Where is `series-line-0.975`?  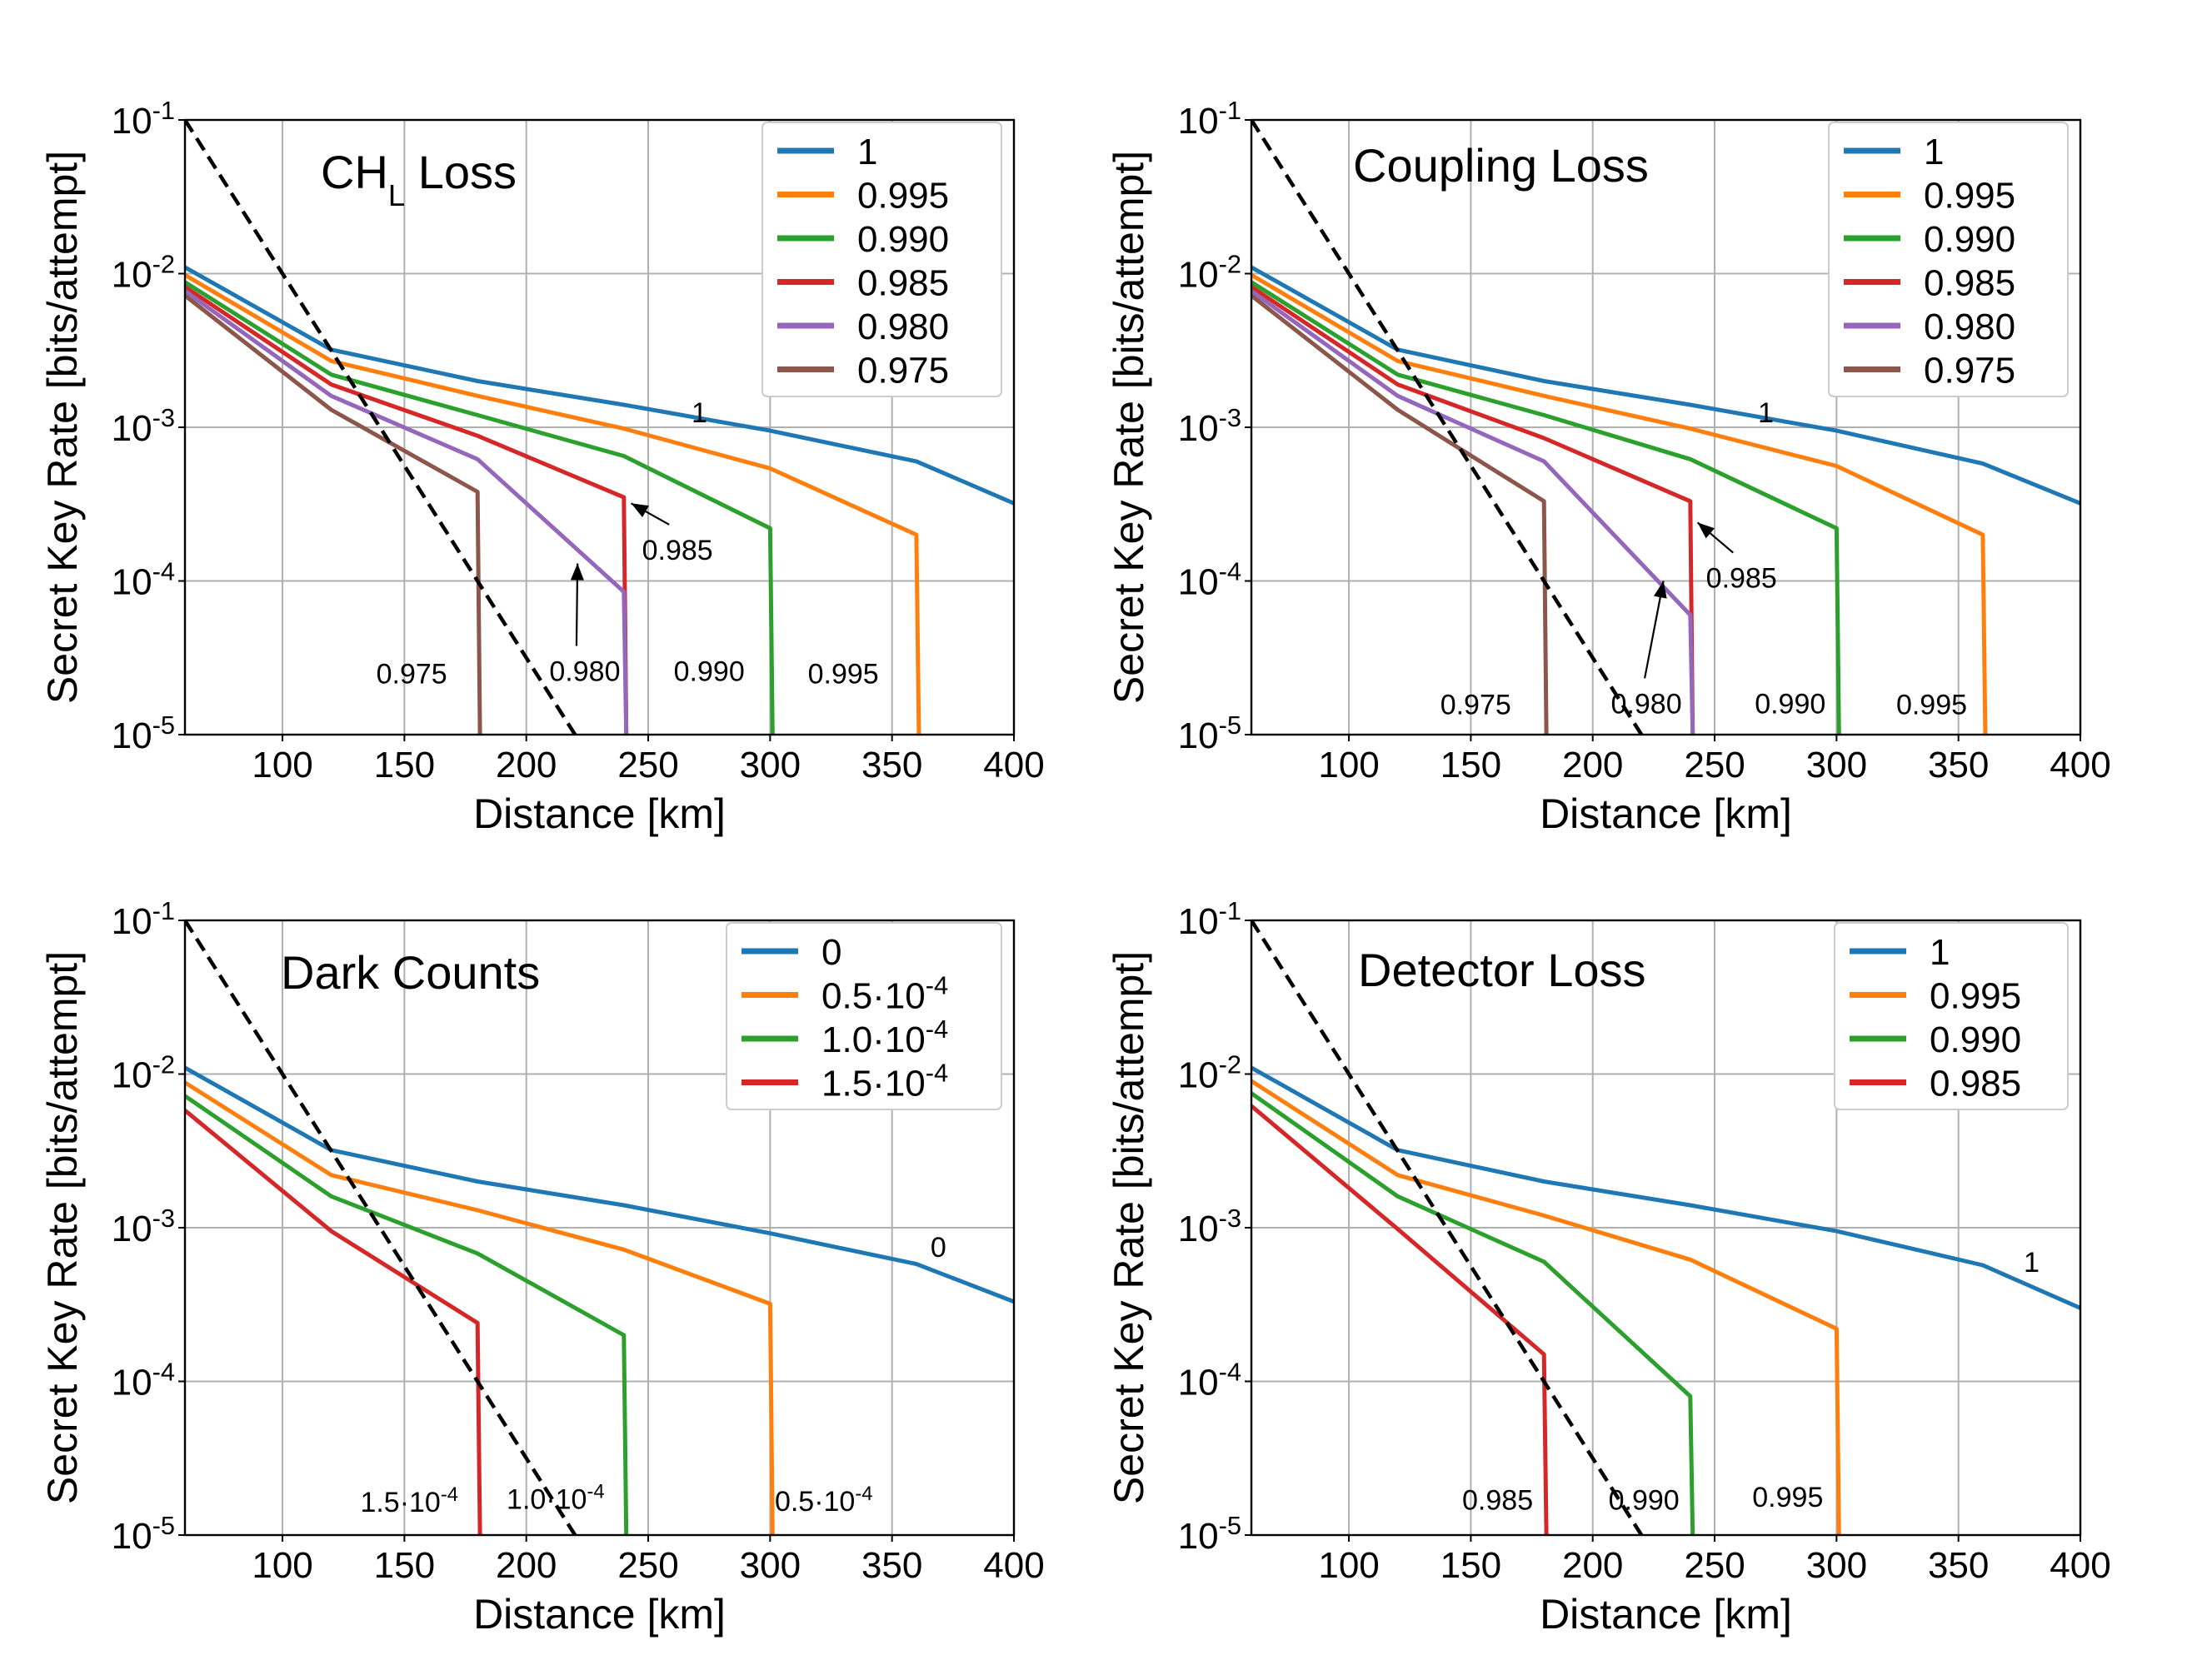
series-line-0.975 is located at coordinates (334, 514).